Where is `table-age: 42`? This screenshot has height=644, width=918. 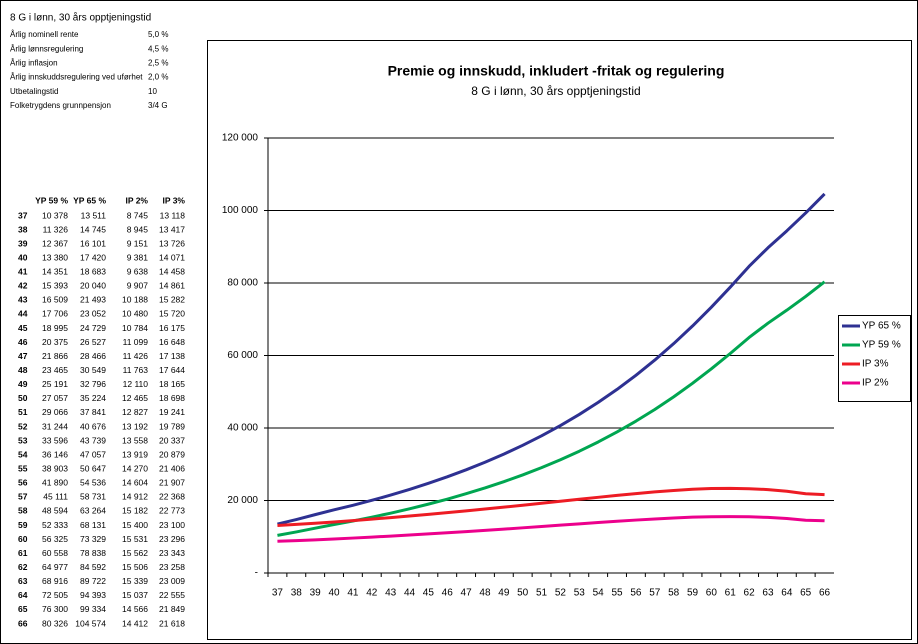 table-age: 42 is located at coordinates (23, 286).